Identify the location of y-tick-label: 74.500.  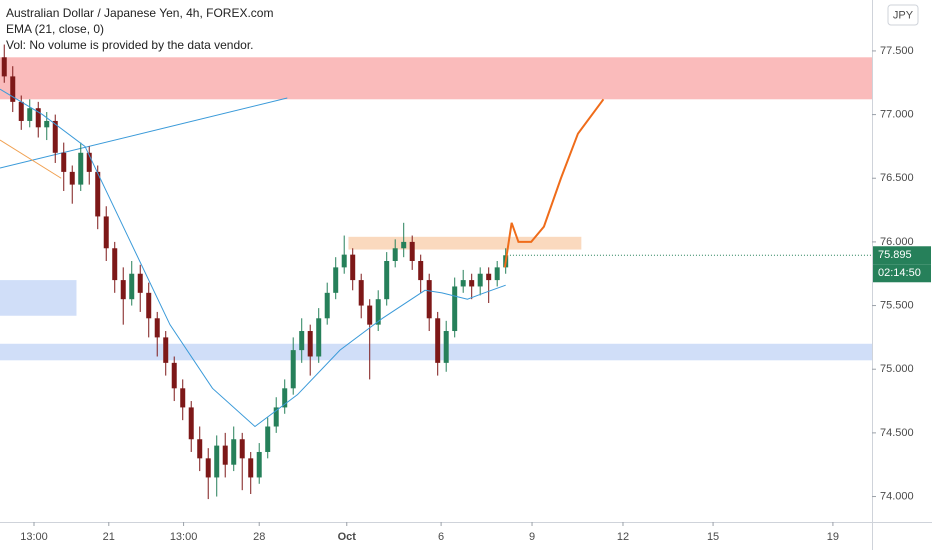
(897, 433).